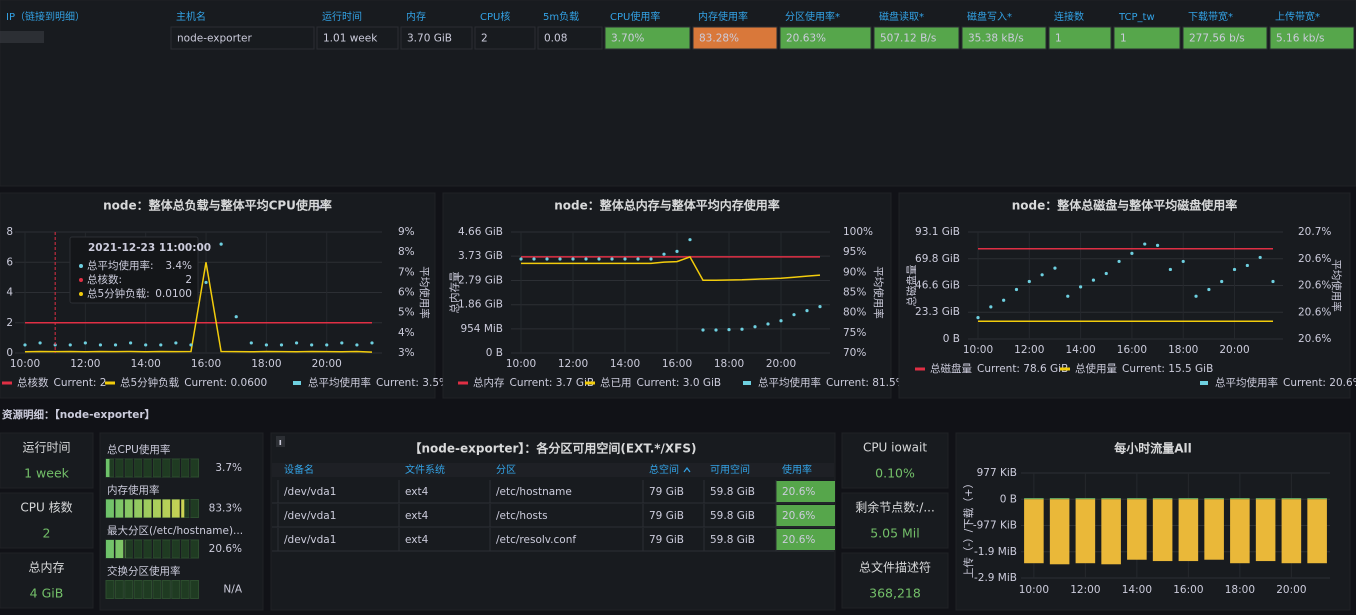 This screenshot has height=615, width=1356. I want to click on legend-name: 总内存, so click(489, 382).